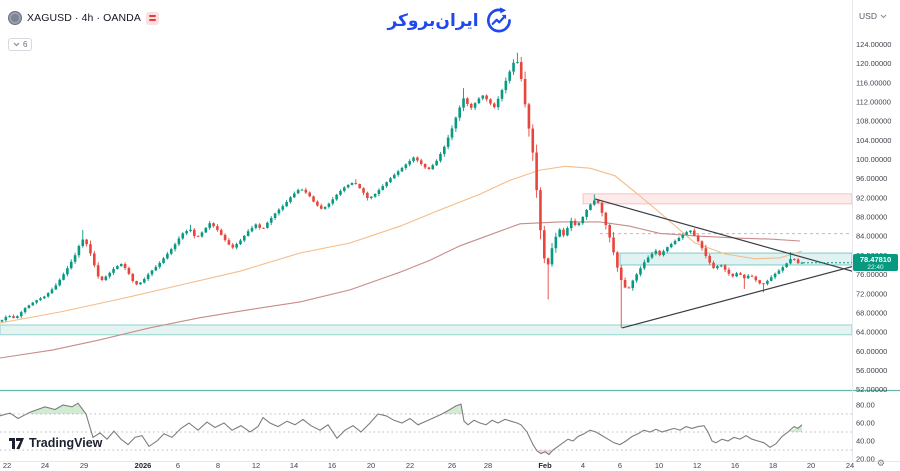 This screenshot has height=471, width=900. What do you see at coordinates (873, 159) in the screenshot?
I see `svg-text: 100.00000` at bounding box center [873, 159].